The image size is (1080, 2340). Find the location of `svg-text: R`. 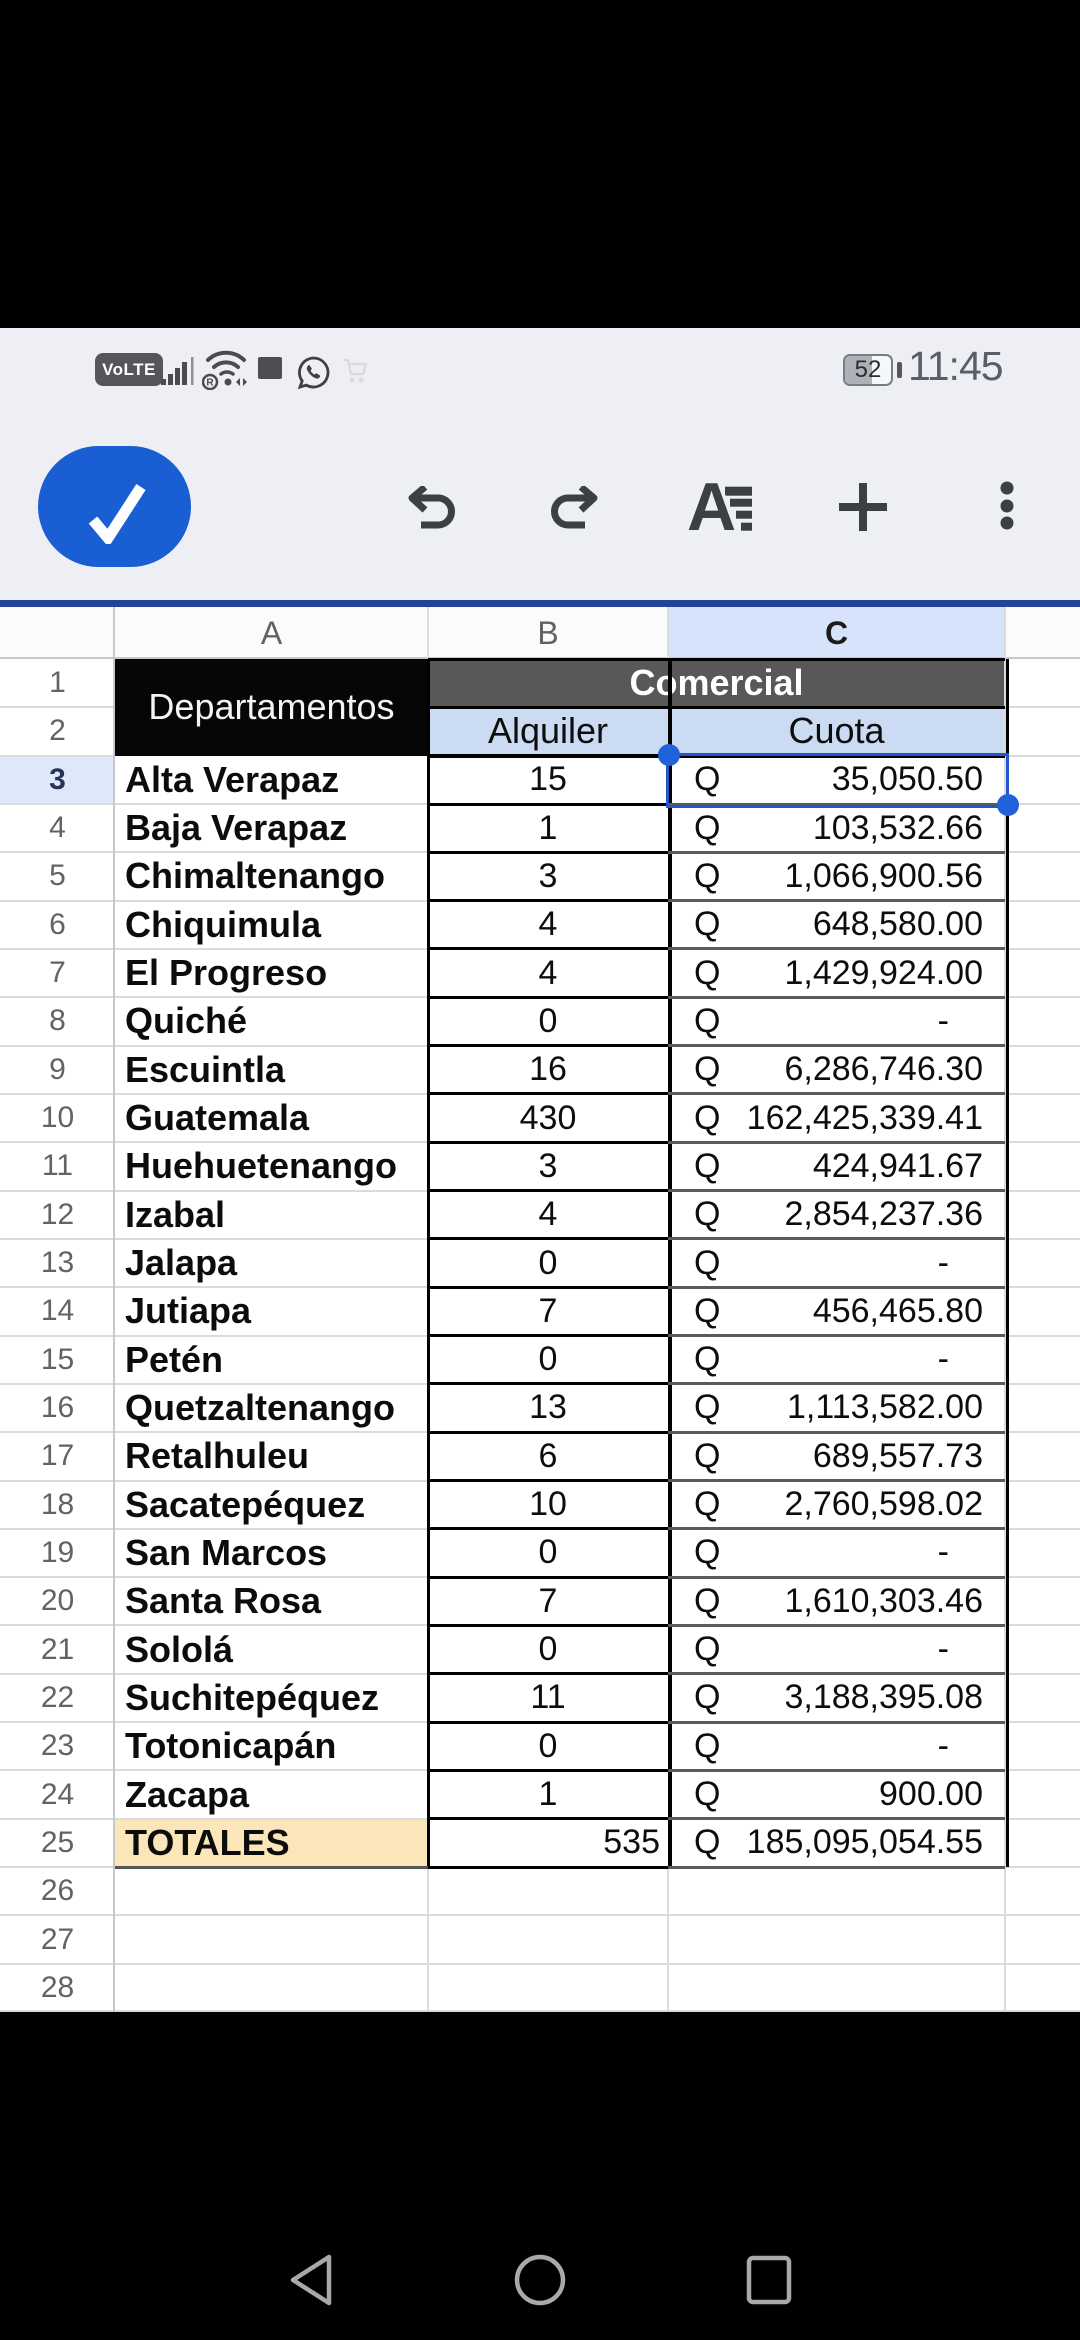

svg-text: R is located at coordinates (210, 383).